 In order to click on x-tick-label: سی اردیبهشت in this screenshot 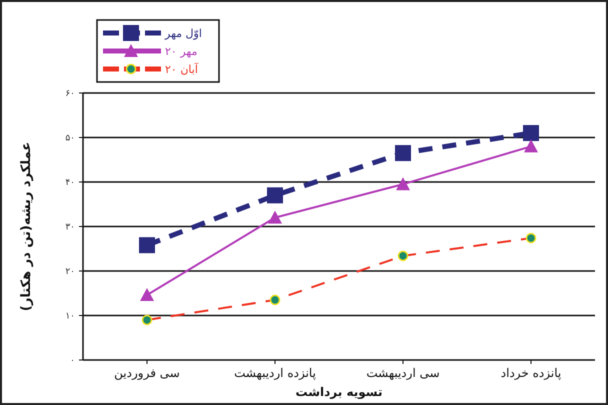, I will do `click(403, 373)`.